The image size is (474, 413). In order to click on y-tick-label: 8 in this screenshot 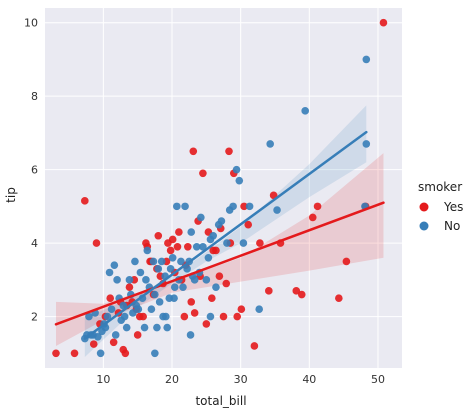, I will do `click(34, 96)`.